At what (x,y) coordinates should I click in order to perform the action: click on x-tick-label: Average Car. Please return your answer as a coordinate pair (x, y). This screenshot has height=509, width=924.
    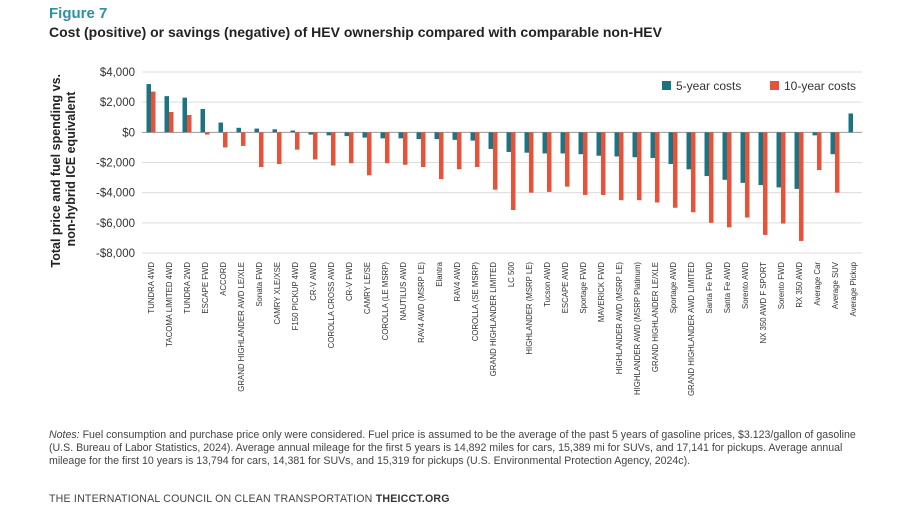
    Looking at the image, I should click on (817, 284).